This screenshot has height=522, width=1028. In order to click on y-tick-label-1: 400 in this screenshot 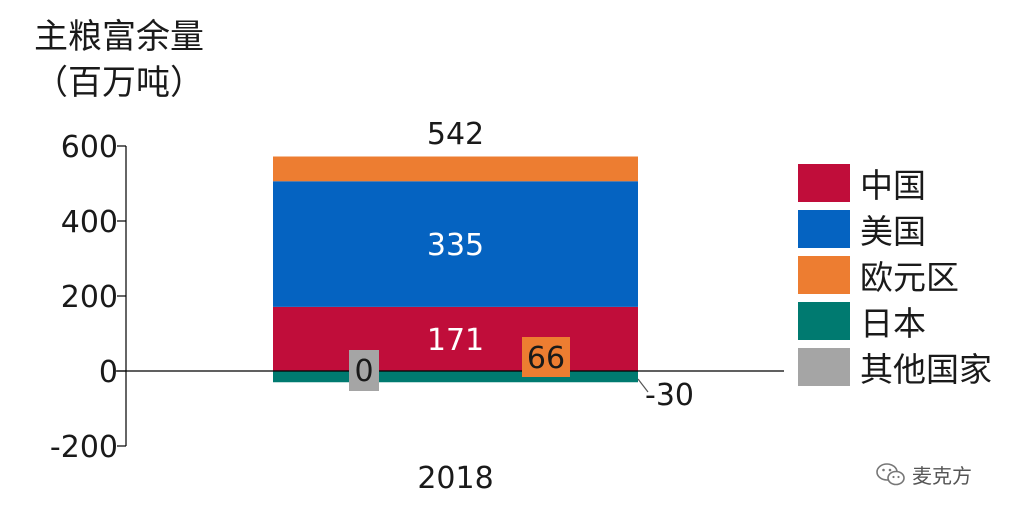, I will do `click(89, 222)`.